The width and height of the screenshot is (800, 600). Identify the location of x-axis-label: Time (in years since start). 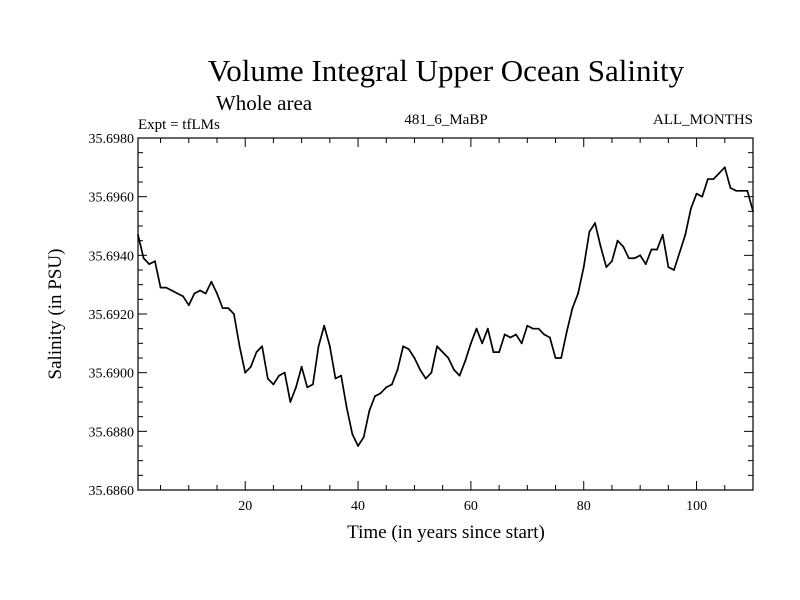
(446, 532).